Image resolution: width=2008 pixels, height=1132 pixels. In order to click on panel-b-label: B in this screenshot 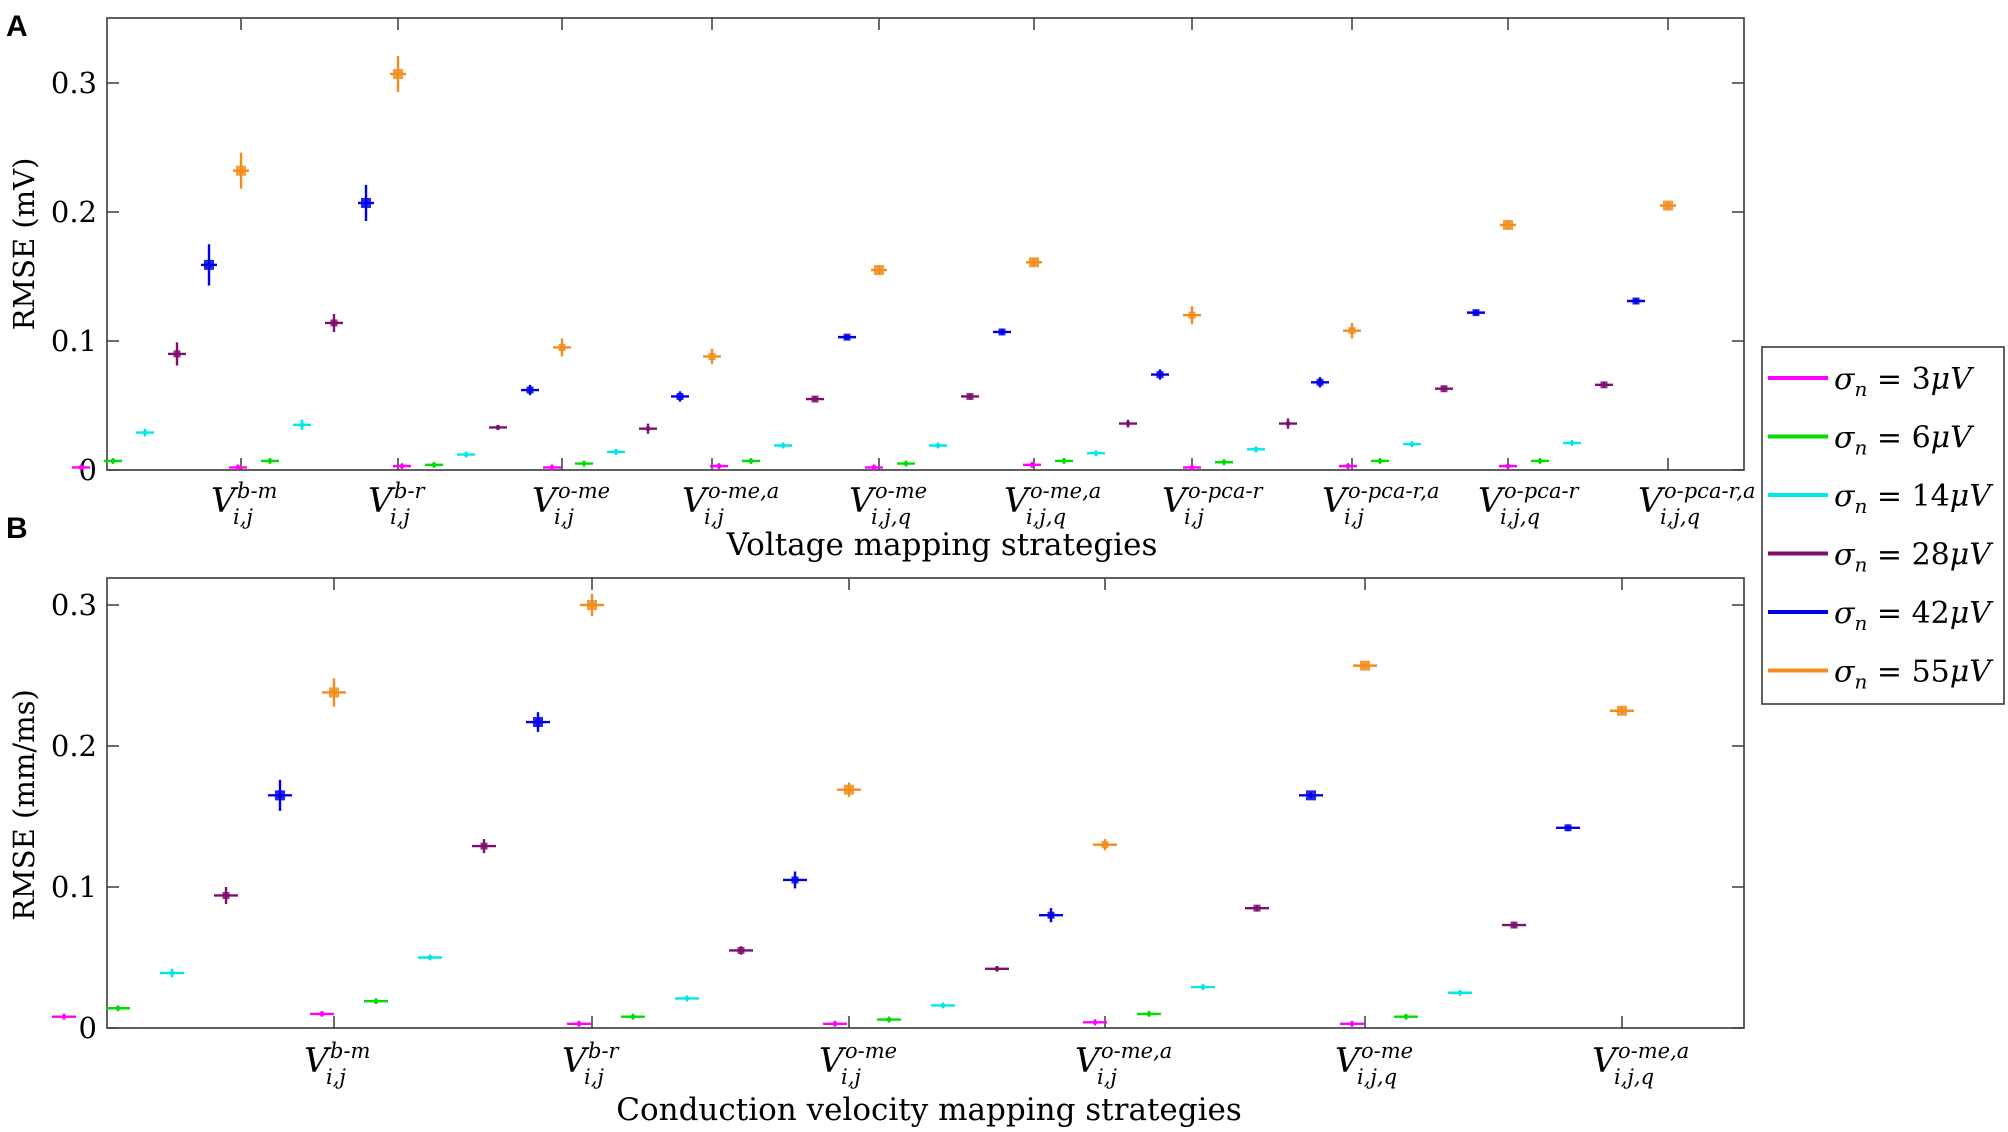, I will do `click(17, 528)`.